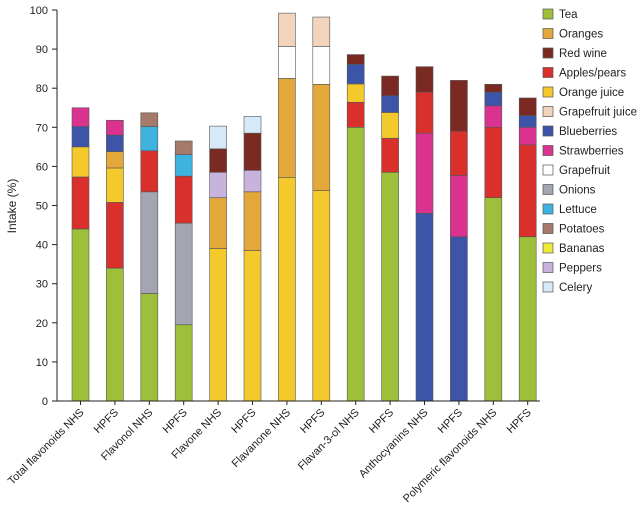 This screenshot has height=513, width=640. I want to click on legend-item: Lettuce, so click(569, 209).